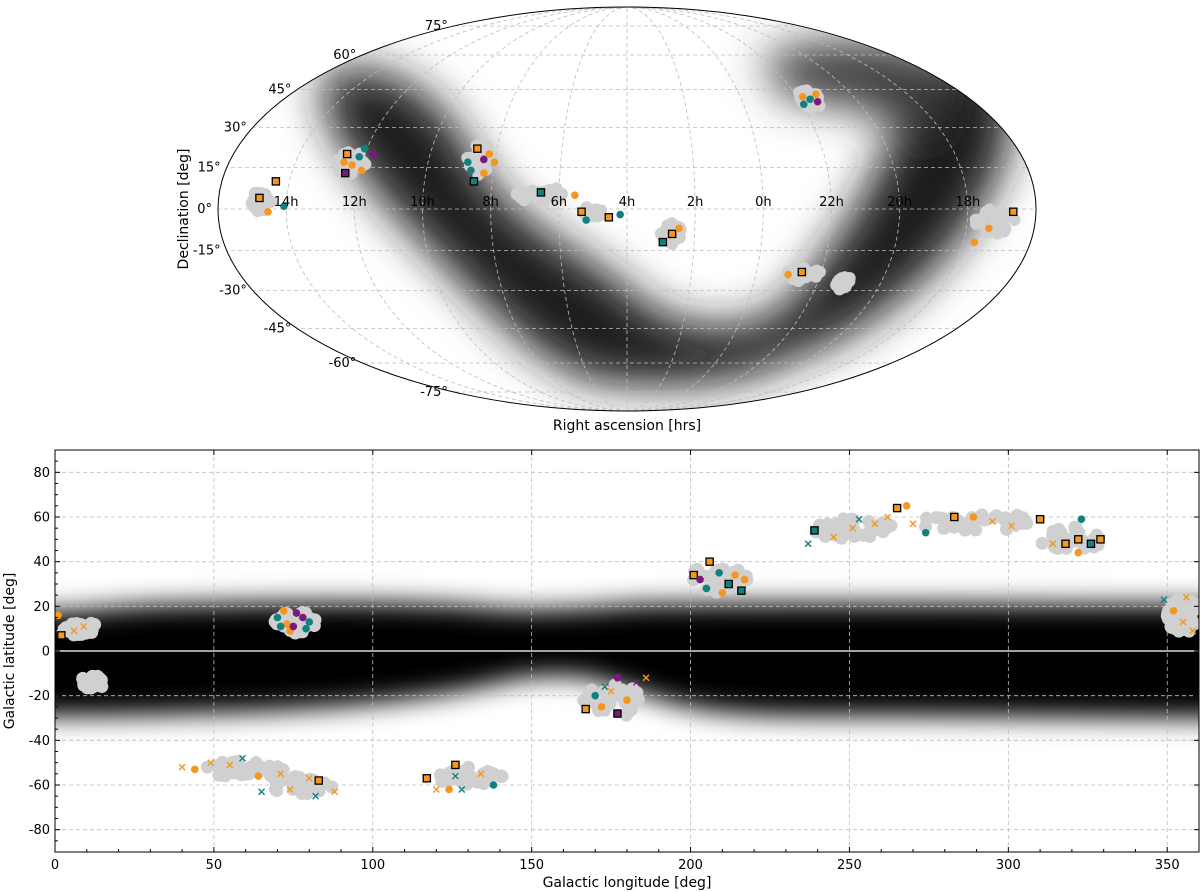 Image resolution: width=1200 pixels, height=892 pixels. Describe the element at coordinates (690, 865) in the screenshot. I see `x-tick-label: 200` at that location.